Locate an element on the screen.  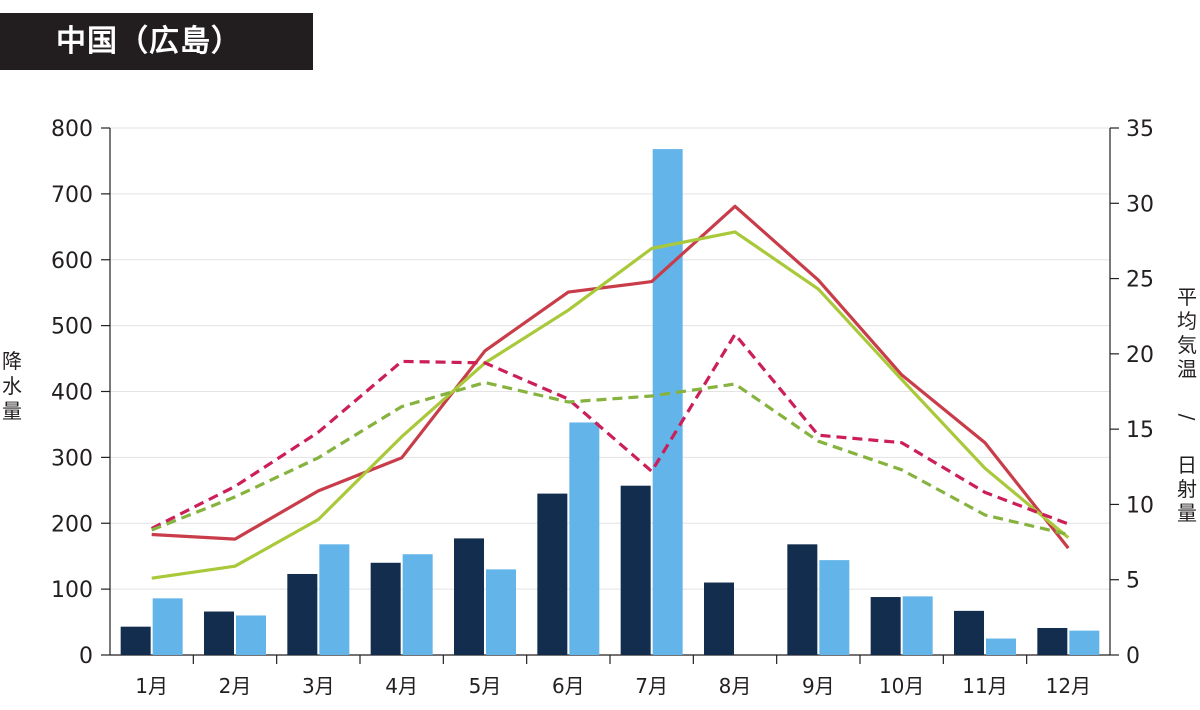
chart-title: 中国（広島） is located at coordinates (149, 41).